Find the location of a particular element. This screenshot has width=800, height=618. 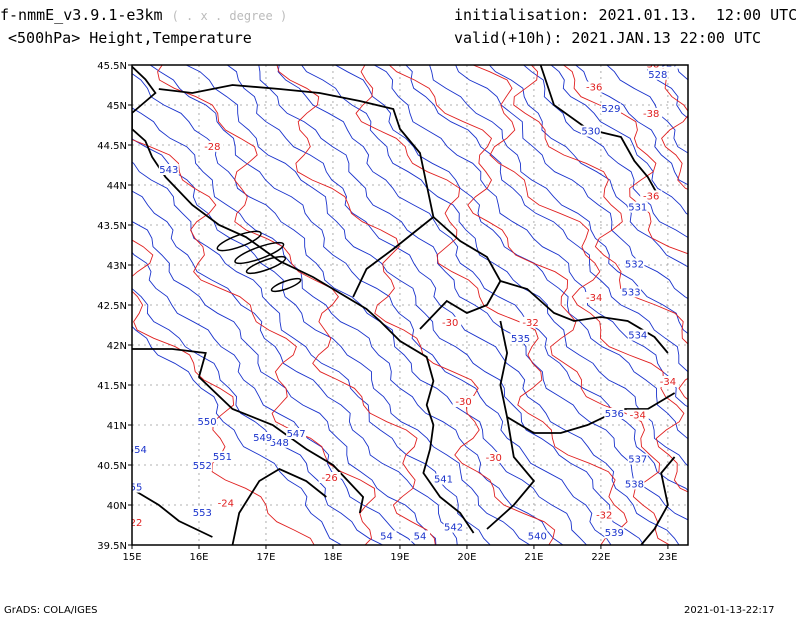

height-contour-label: 550 is located at coordinates (206, 422).